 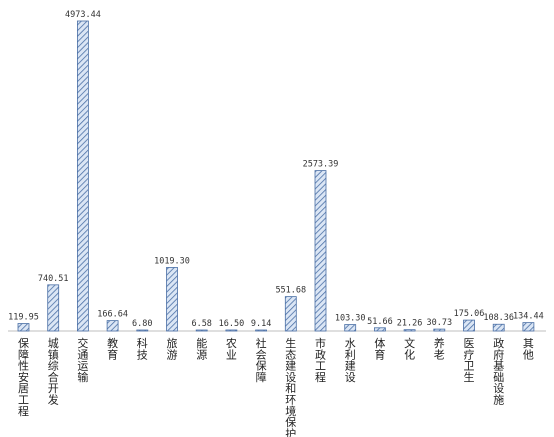 What do you see at coordinates (142, 348) in the screenshot?
I see `category-label-5: 科技` at bounding box center [142, 348].